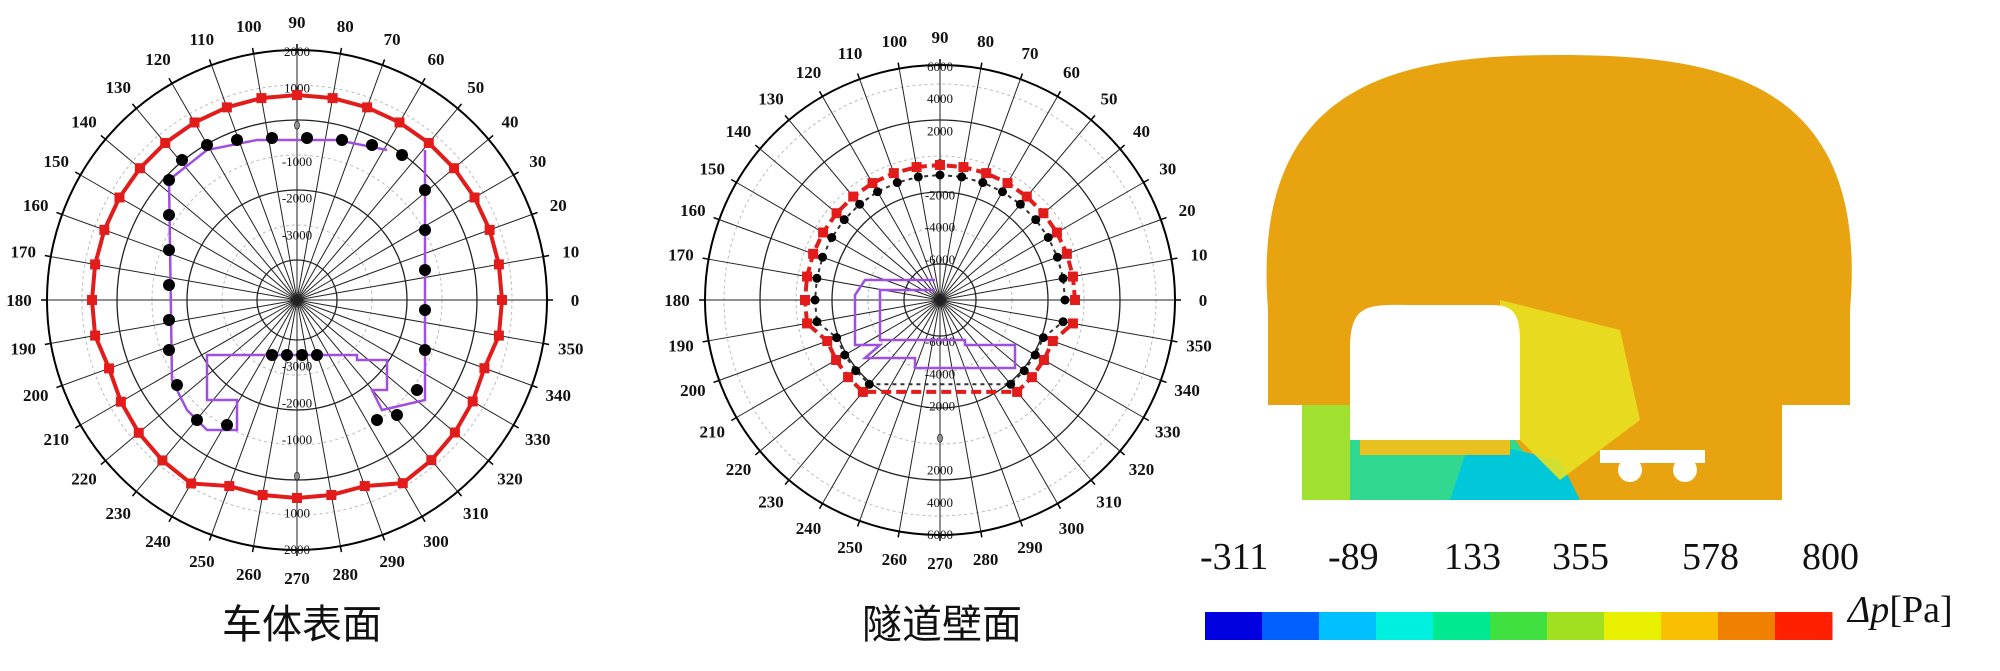  I want to click on angle-label: 50, so click(475, 87).